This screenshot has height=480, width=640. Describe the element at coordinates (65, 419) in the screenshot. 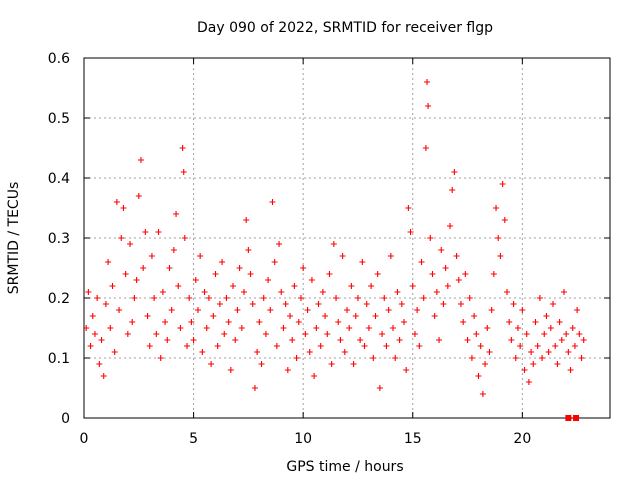

I see `y-tick-label: 0` at that location.